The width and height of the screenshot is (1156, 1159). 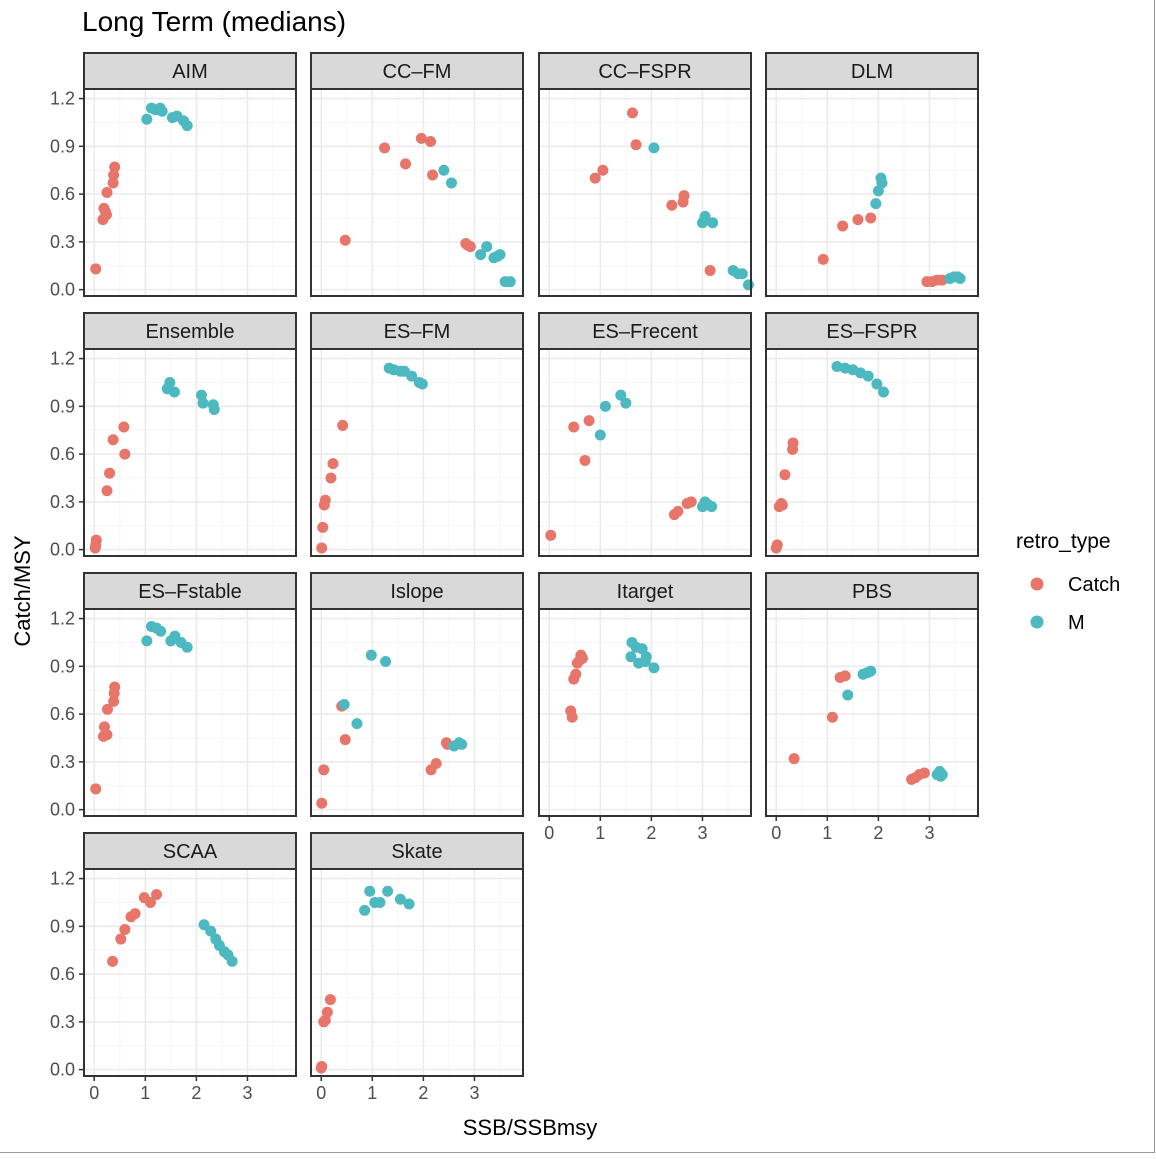 I want to click on facet-scaa: SCAA 0.0 0.3 0.6 0.9 1.2 0 1 2 3, so click(x=173, y=967).